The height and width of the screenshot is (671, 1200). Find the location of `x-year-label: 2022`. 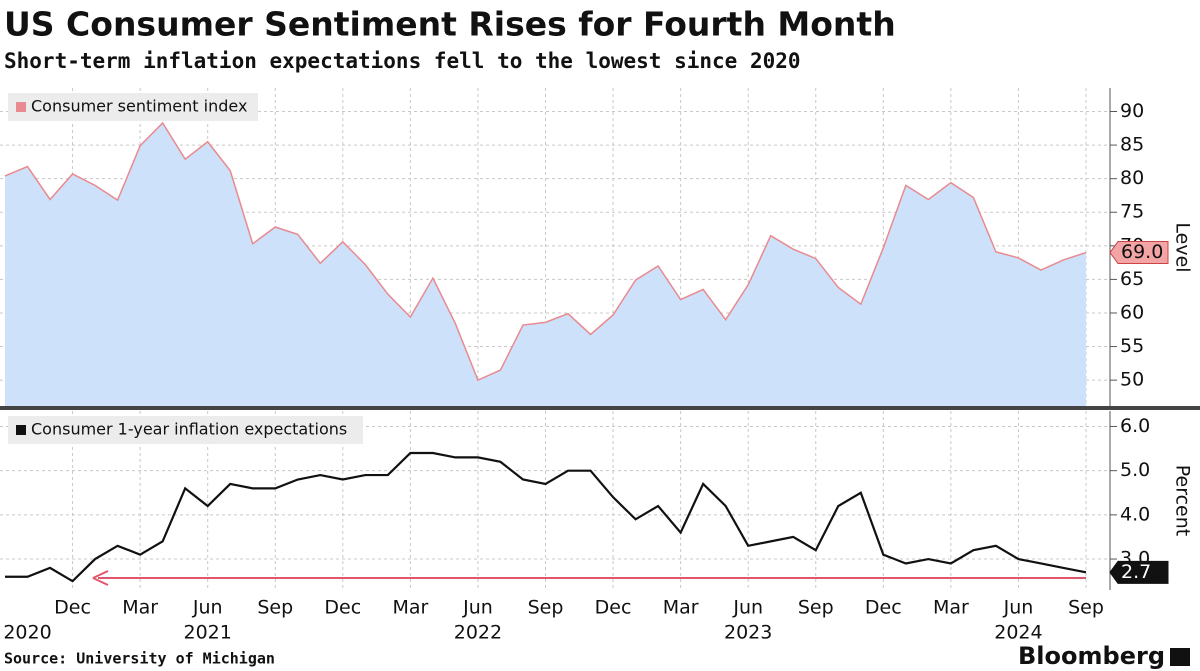

x-year-label: 2022 is located at coordinates (478, 633).